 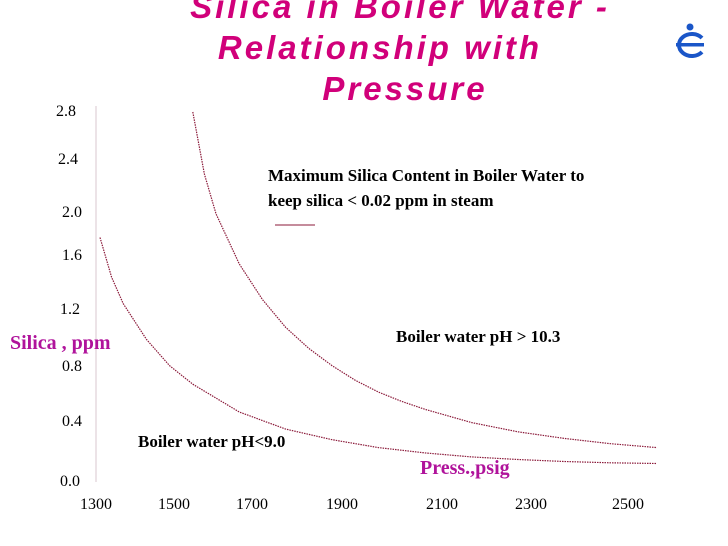 What do you see at coordinates (381, 200) in the screenshot?
I see `annotation-line-2: keep silica < 0.02 ppm in steam` at bounding box center [381, 200].